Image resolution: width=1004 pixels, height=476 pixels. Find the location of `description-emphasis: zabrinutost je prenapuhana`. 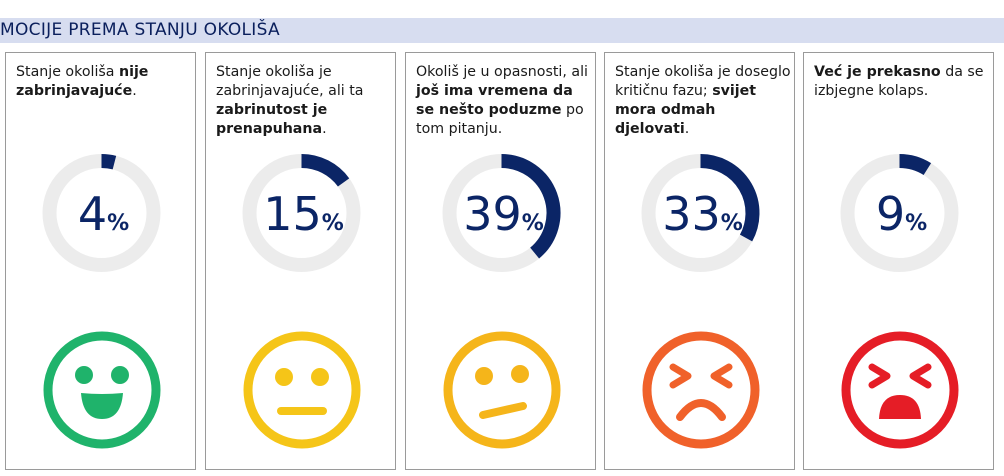

description-emphasis: zabrinutost je prenapuhana is located at coordinates (272, 119).